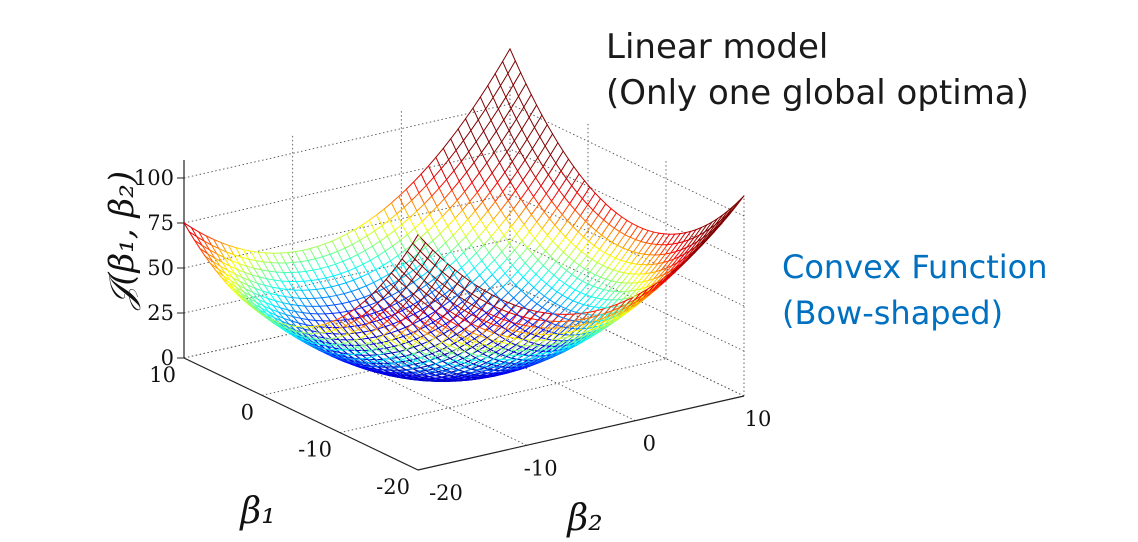 The width and height of the screenshot is (1138, 542). I want to click on z-gridline, so click(347, 141).